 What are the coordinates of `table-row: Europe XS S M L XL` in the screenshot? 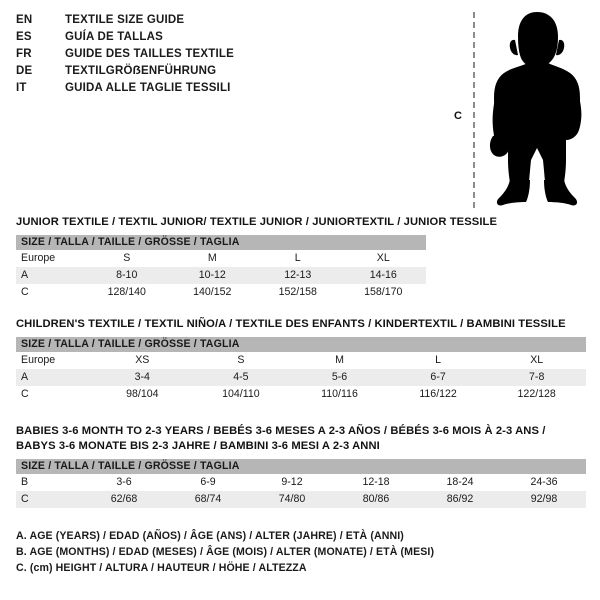 It's located at (301, 360).